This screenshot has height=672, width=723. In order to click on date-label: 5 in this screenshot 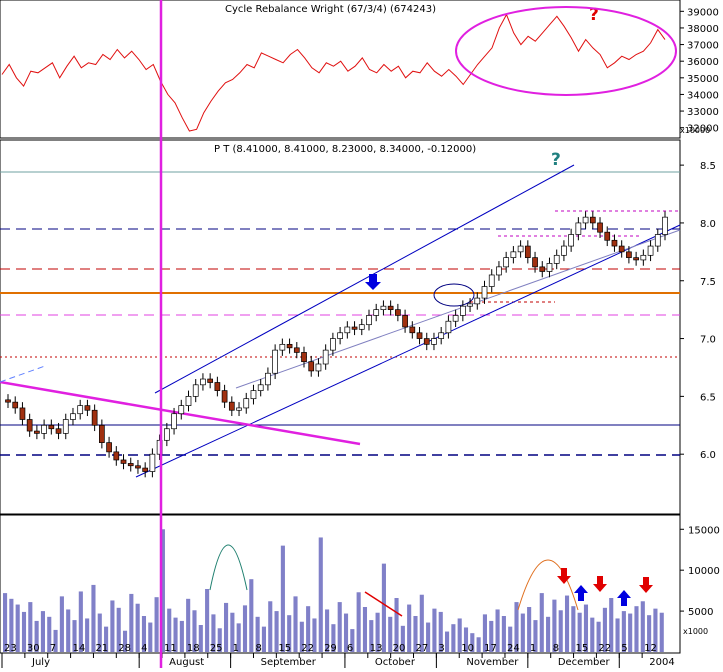, I will do `click(624, 648)`.